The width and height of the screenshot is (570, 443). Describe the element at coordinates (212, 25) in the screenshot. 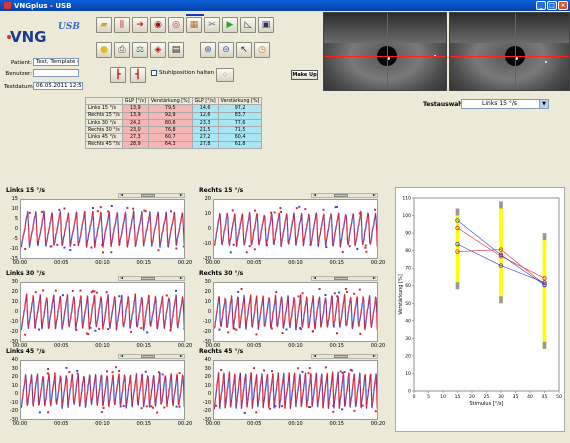

I see `tools-button: ✂` at that location.